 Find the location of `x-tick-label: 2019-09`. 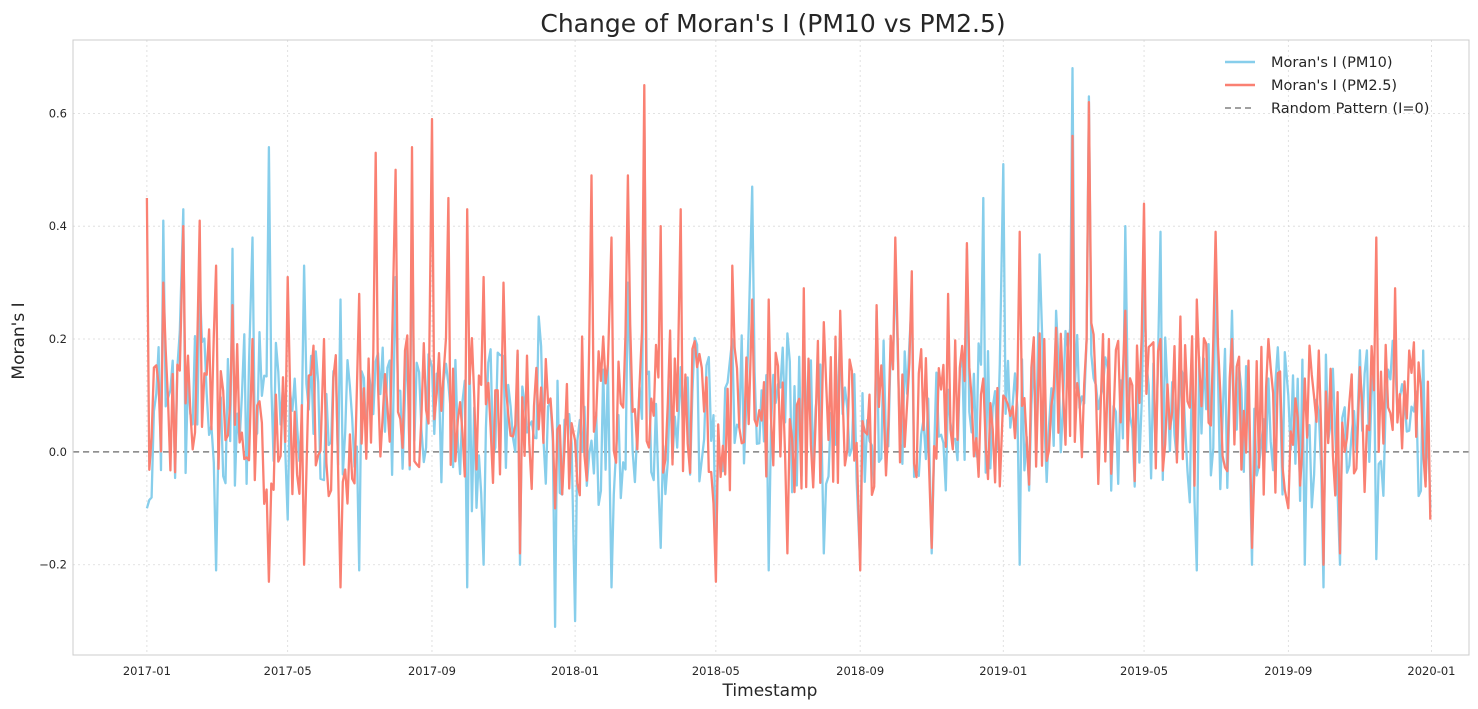

x-tick-label: 2019-09 is located at coordinates (1288, 671).